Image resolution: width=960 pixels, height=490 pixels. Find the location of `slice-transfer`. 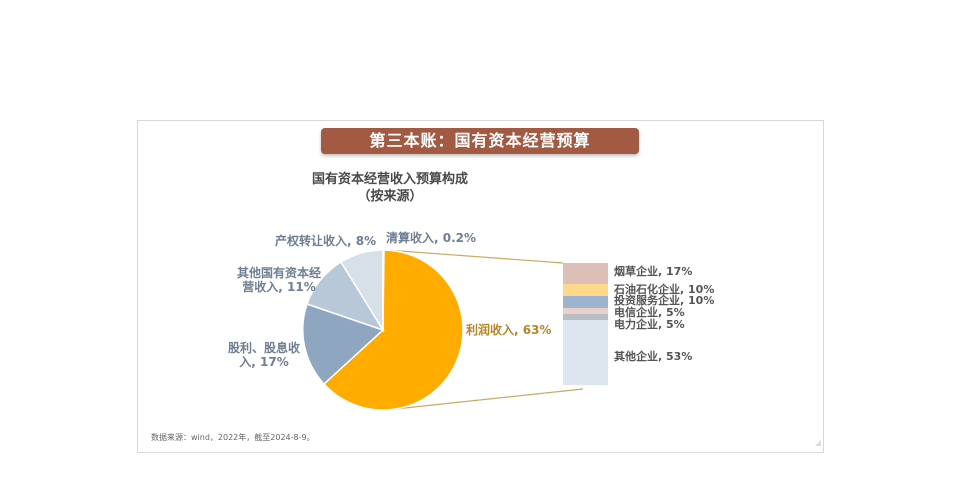

slice-transfer is located at coordinates (361, 291).